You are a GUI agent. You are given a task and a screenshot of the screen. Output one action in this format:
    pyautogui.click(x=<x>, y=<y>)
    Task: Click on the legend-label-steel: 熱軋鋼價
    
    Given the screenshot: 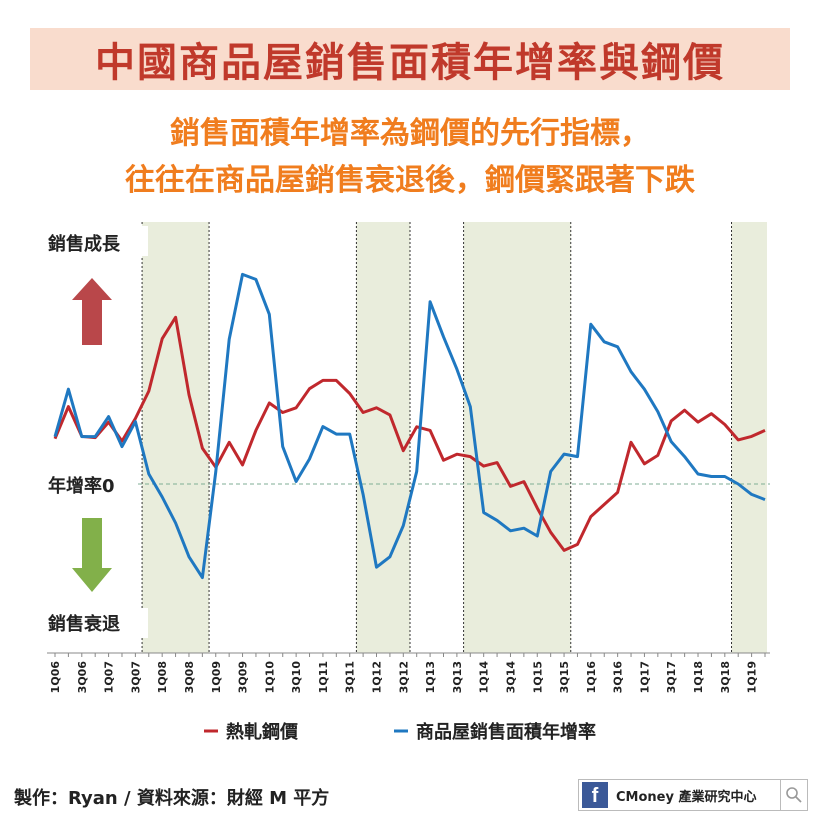 What is the action you would take?
    pyautogui.click(x=262, y=732)
    